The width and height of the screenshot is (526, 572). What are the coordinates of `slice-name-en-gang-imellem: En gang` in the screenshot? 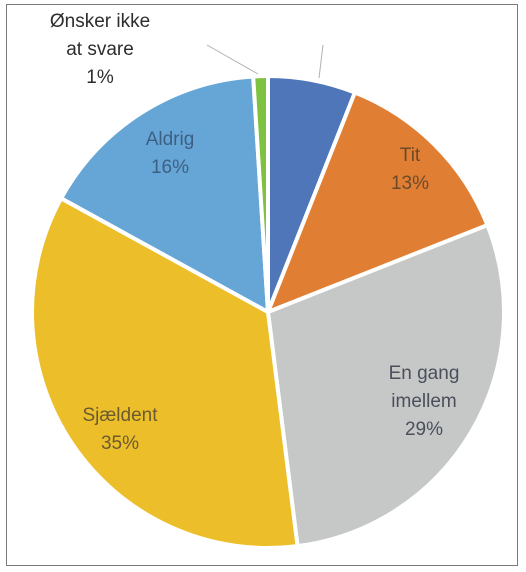 It's located at (424, 373).